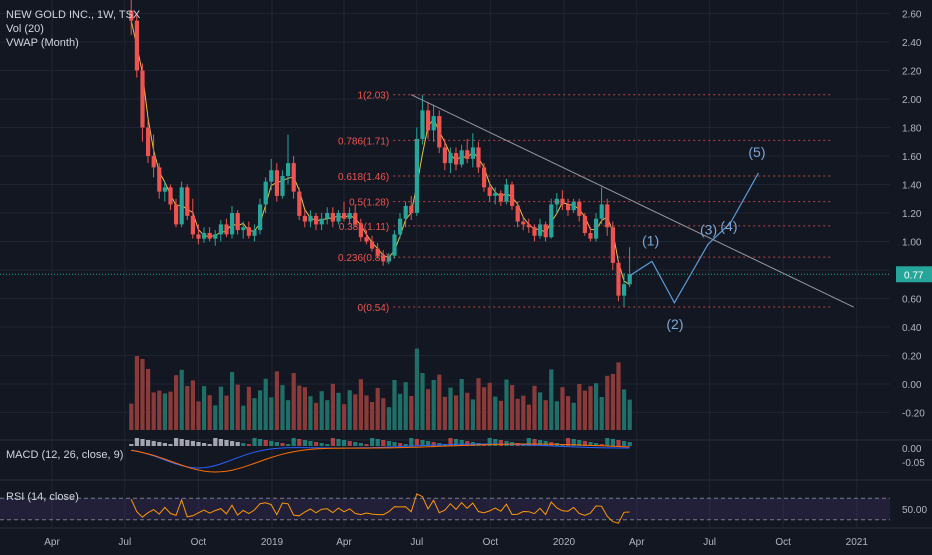  What do you see at coordinates (694, 238) in the screenshot?
I see `elliott-wave-path` at bounding box center [694, 238].